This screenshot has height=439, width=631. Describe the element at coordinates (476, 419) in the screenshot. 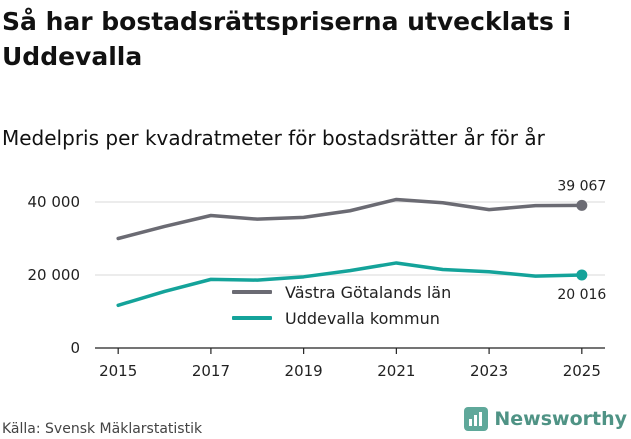

I see `newsworthy-logo-icon` at that location.